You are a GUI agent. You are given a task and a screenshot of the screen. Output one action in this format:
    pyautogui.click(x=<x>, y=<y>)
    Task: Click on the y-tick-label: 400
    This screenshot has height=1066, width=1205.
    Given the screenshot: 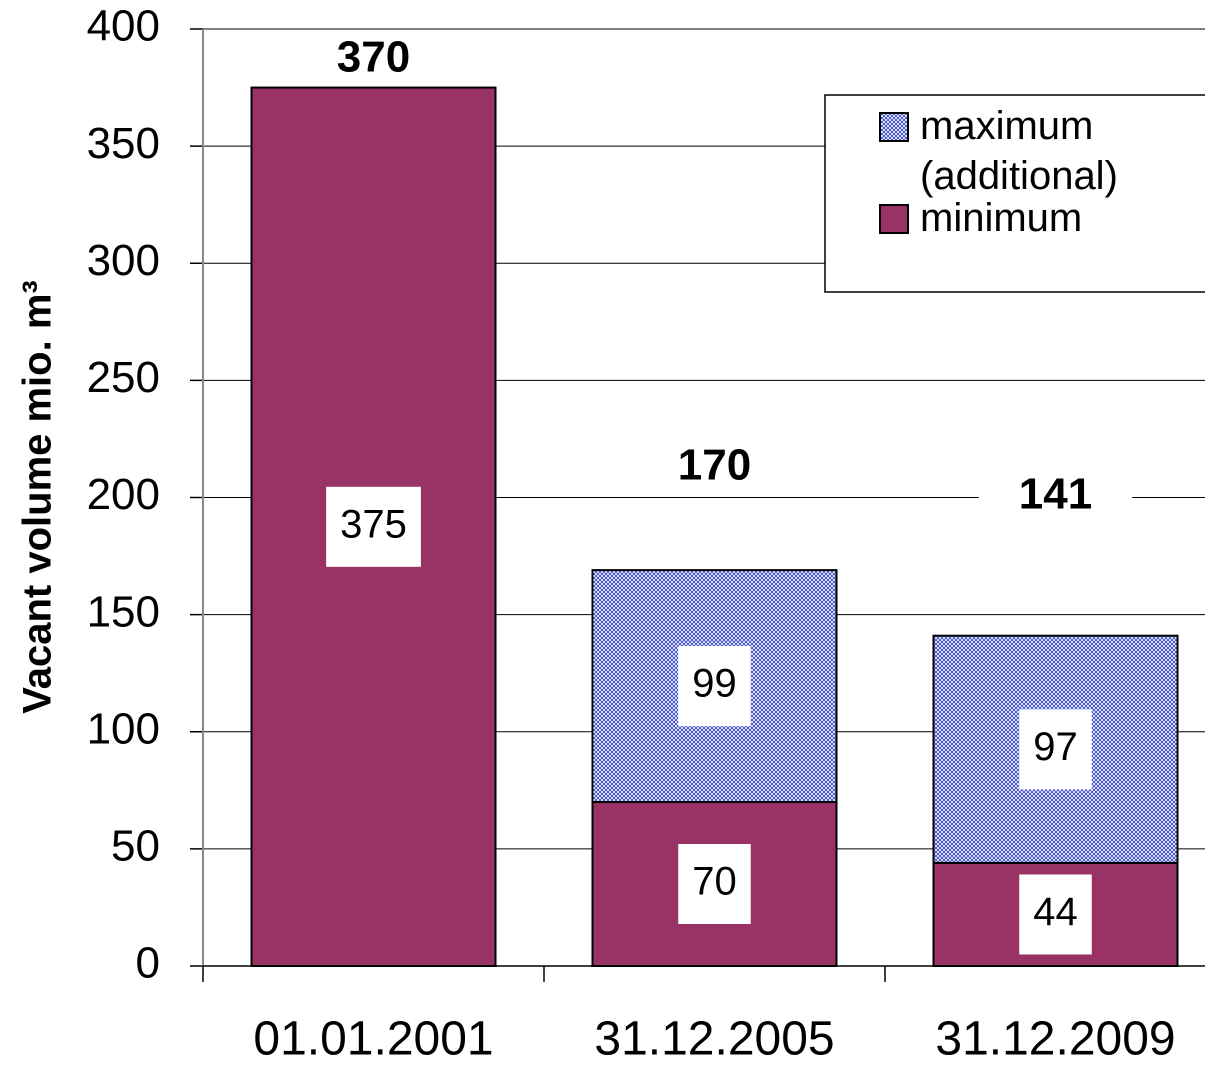 What is the action you would take?
    pyautogui.click(x=123, y=26)
    